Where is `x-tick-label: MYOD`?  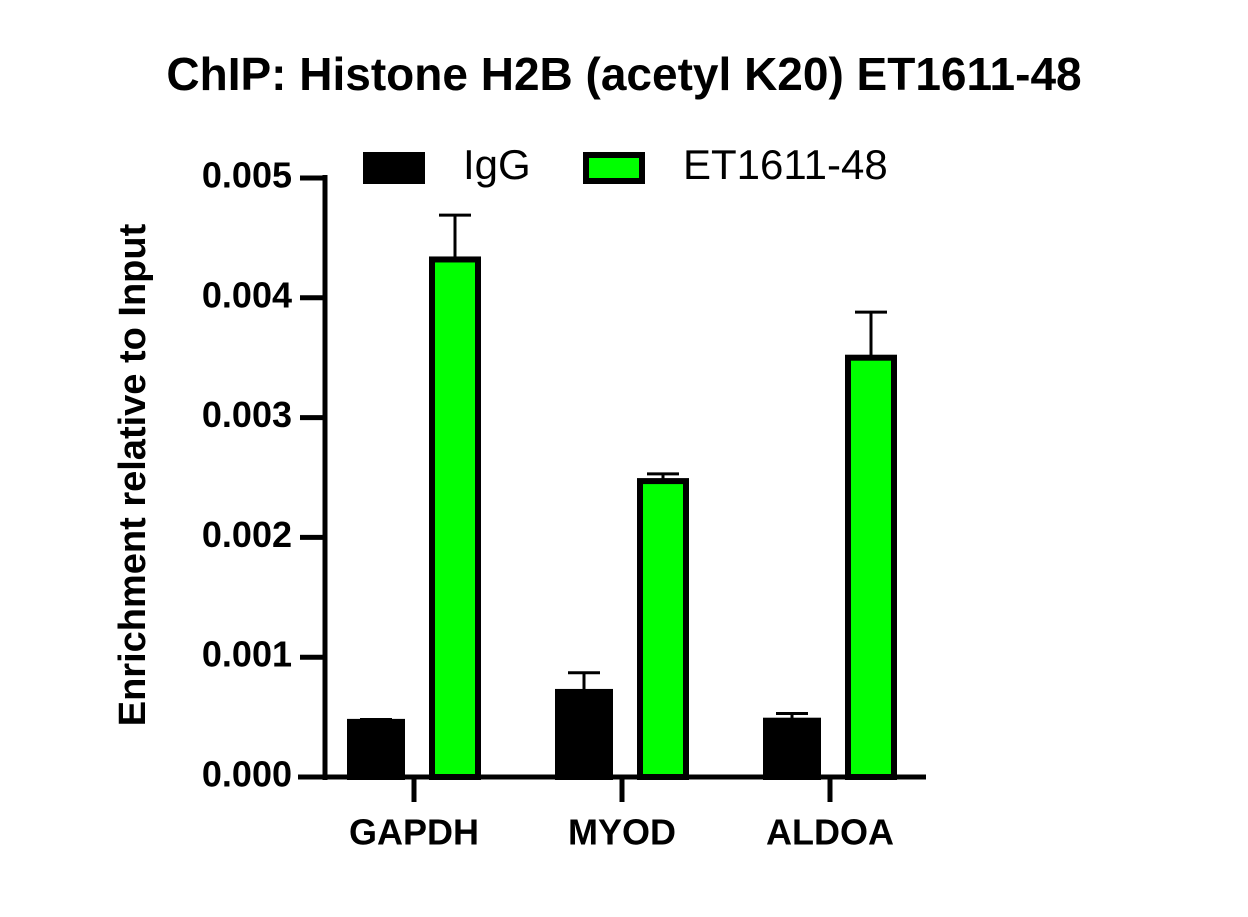
x-tick-label: MYOD is located at coordinates (622, 832).